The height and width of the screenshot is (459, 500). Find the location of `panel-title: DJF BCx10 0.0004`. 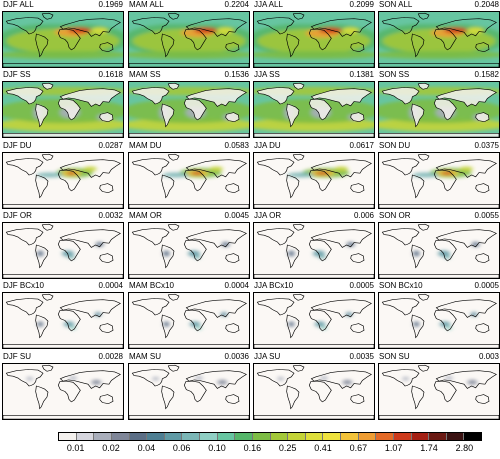

panel-title: DJF BCx10 0.0004 is located at coordinates (63, 286).